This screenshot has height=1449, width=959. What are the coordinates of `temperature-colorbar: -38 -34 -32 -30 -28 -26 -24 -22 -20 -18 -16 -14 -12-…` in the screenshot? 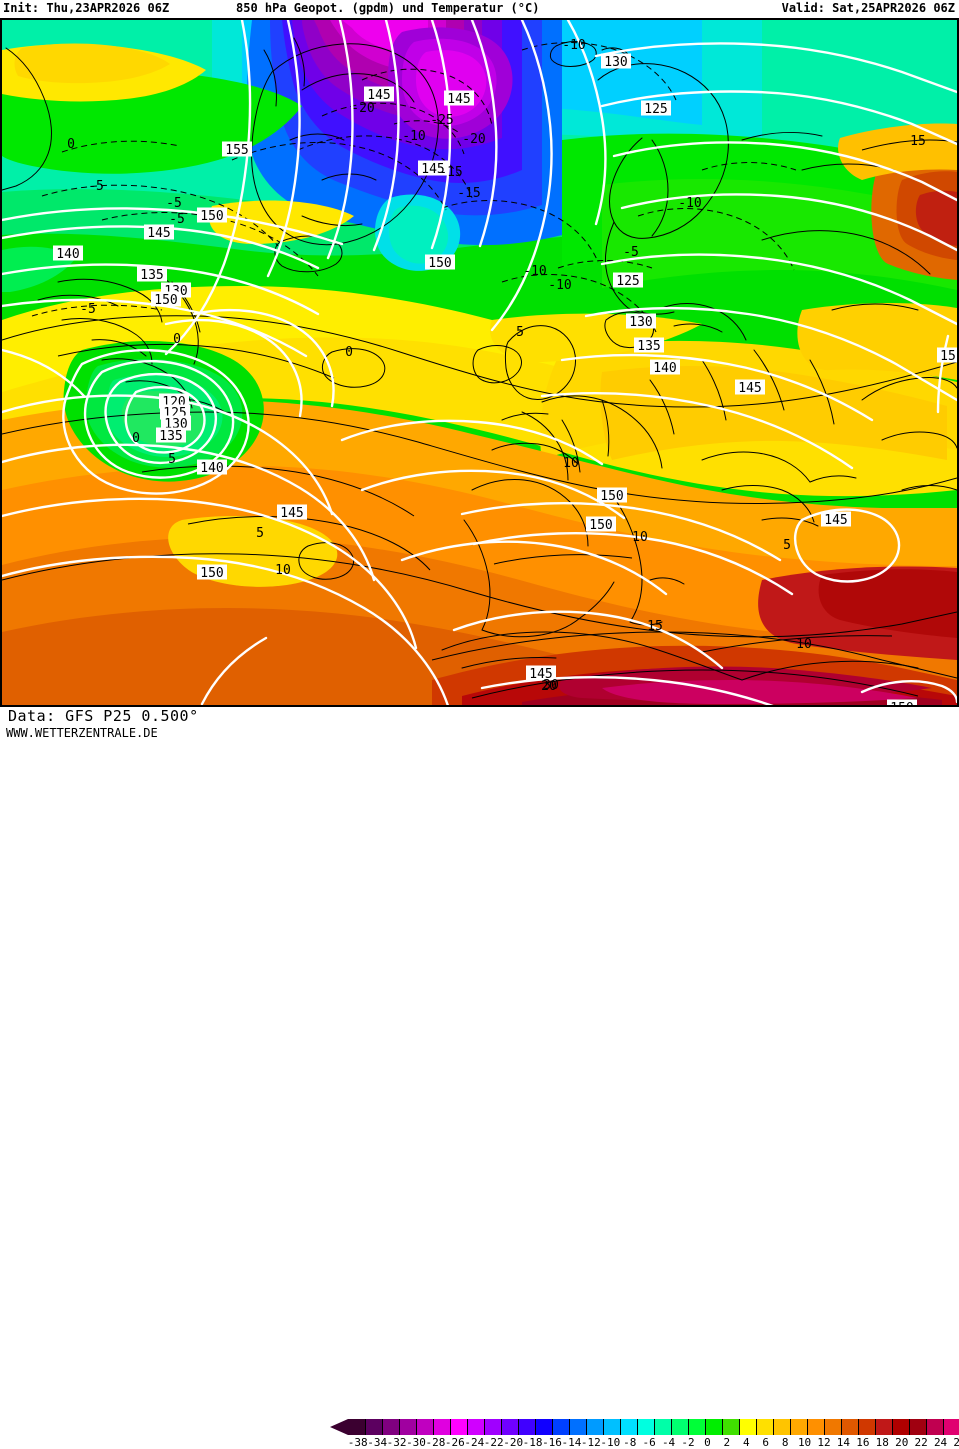 It's located at (644, 1433).